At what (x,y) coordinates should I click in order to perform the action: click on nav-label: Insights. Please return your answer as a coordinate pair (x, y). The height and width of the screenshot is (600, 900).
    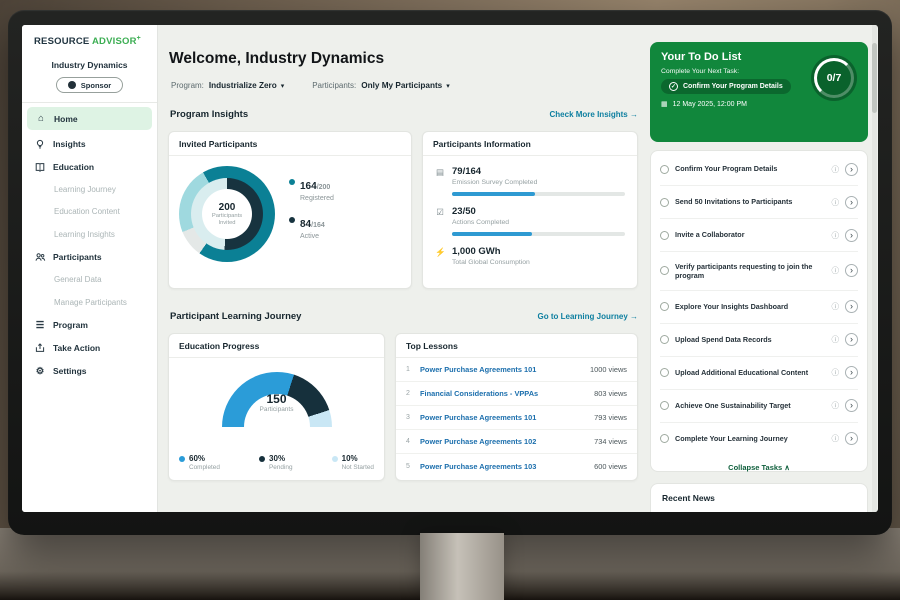
    Looking at the image, I should click on (69, 143).